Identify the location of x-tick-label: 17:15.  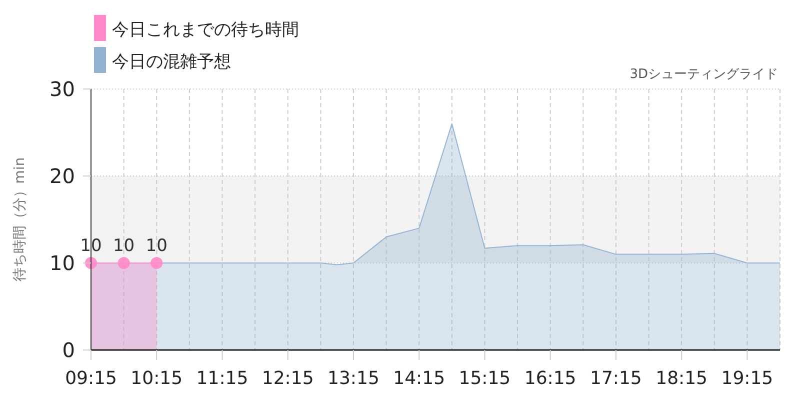
(616, 378).